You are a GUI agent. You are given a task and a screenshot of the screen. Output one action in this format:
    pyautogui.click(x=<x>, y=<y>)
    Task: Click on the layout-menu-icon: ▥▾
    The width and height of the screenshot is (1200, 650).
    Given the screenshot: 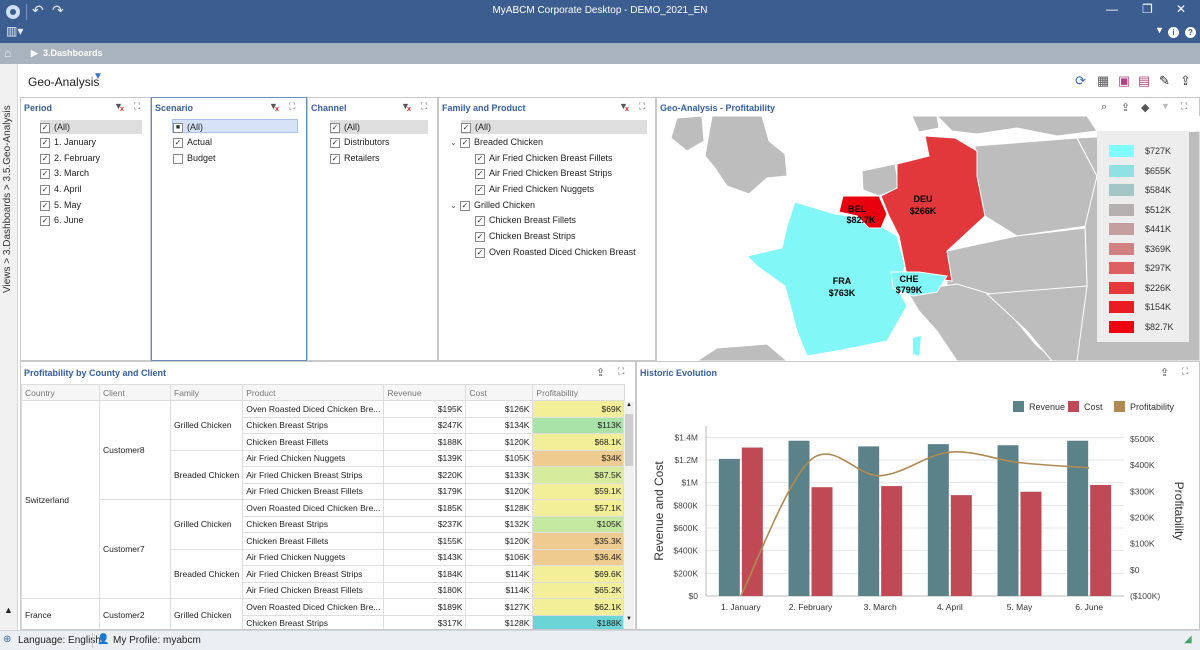 What is the action you would take?
    pyautogui.click(x=15, y=31)
    